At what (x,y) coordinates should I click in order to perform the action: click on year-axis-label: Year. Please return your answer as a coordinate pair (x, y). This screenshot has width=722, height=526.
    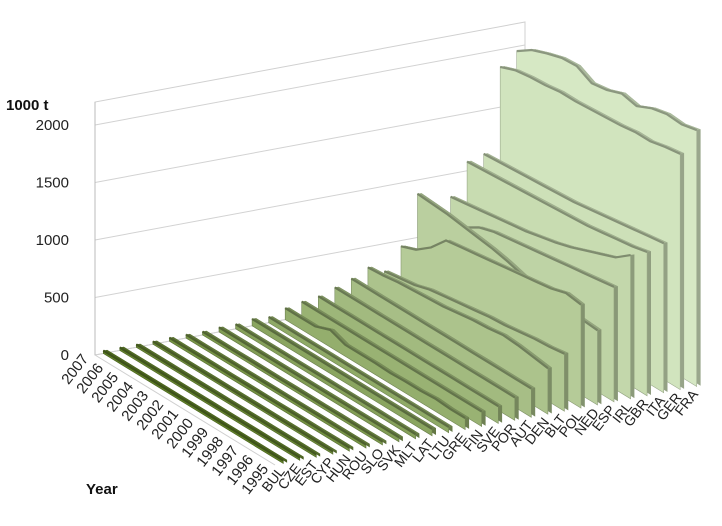
    Looking at the image, I should click on (102, 489).